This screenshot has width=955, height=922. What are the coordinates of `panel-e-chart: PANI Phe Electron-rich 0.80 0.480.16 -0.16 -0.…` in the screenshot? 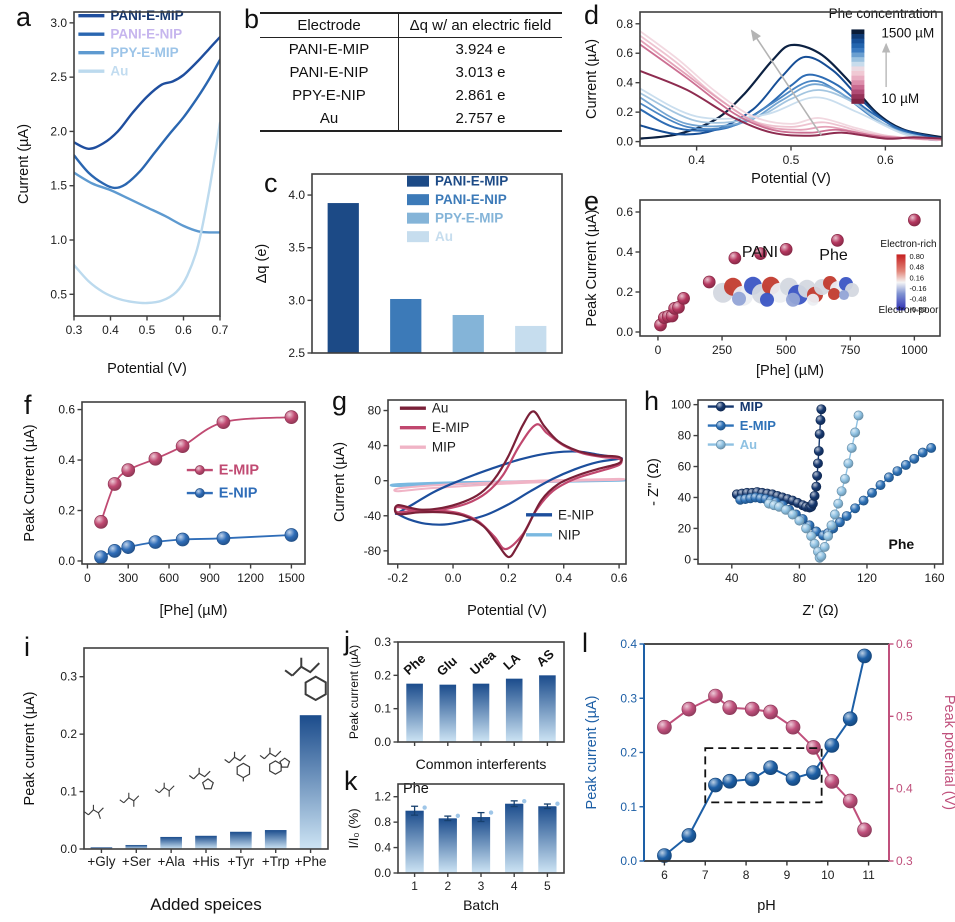 It's located at (762, 289).